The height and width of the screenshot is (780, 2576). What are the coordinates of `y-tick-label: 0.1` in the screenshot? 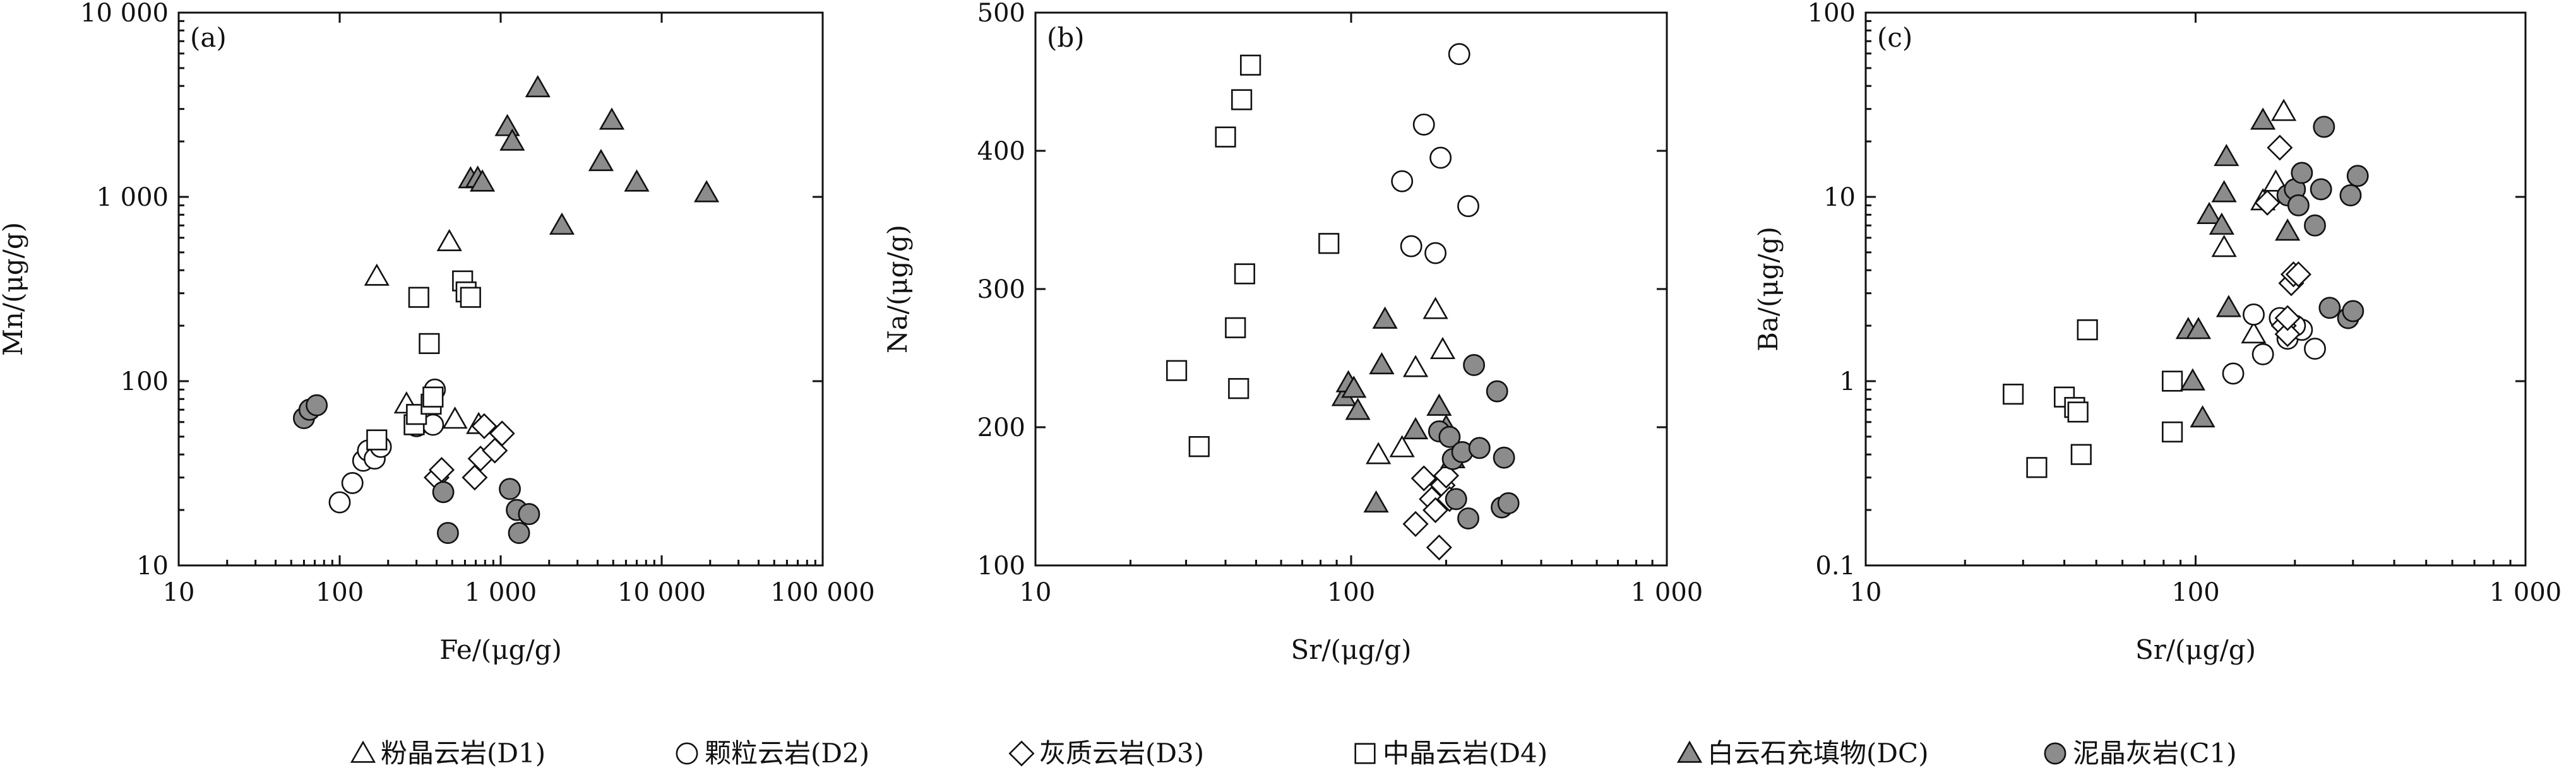 It's located at (1835, 566).